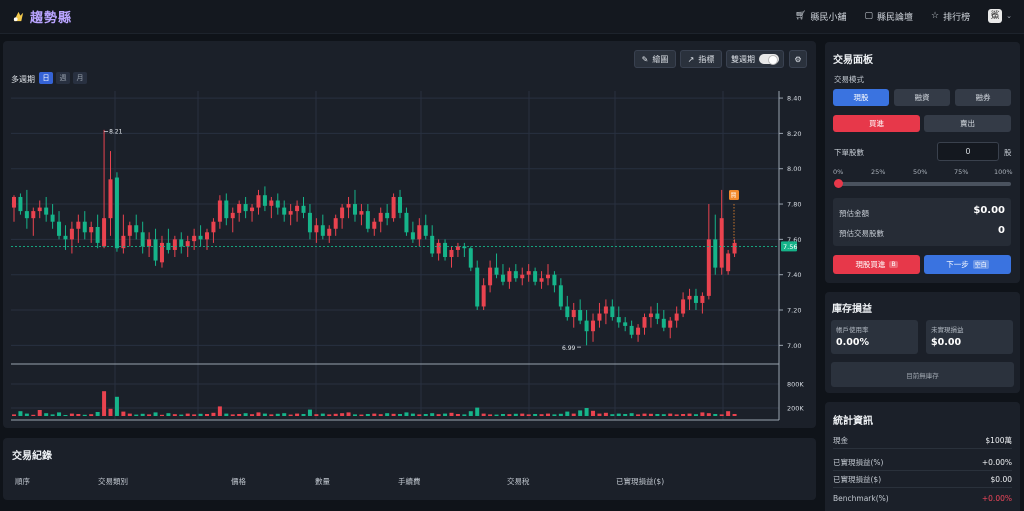  Describe the element at coordinates (63, 78) in the screenshot. I see `period-week: 週` at that location.